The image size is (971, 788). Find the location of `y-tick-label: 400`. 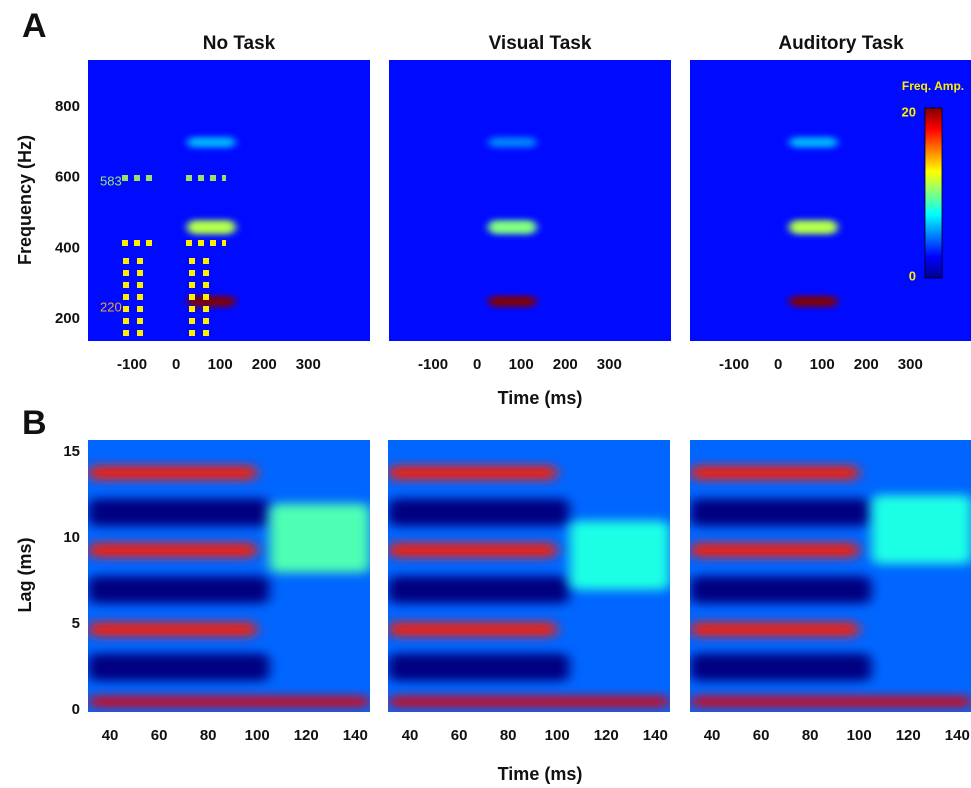

y-tick-label: 400 is located at coordinates (67, 247).